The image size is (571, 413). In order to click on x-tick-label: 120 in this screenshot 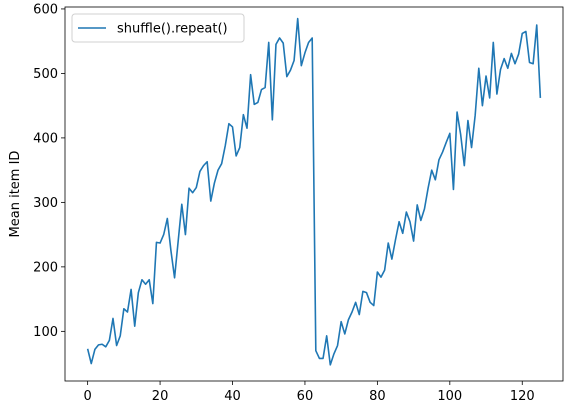, I will do `click(522, 396)`.